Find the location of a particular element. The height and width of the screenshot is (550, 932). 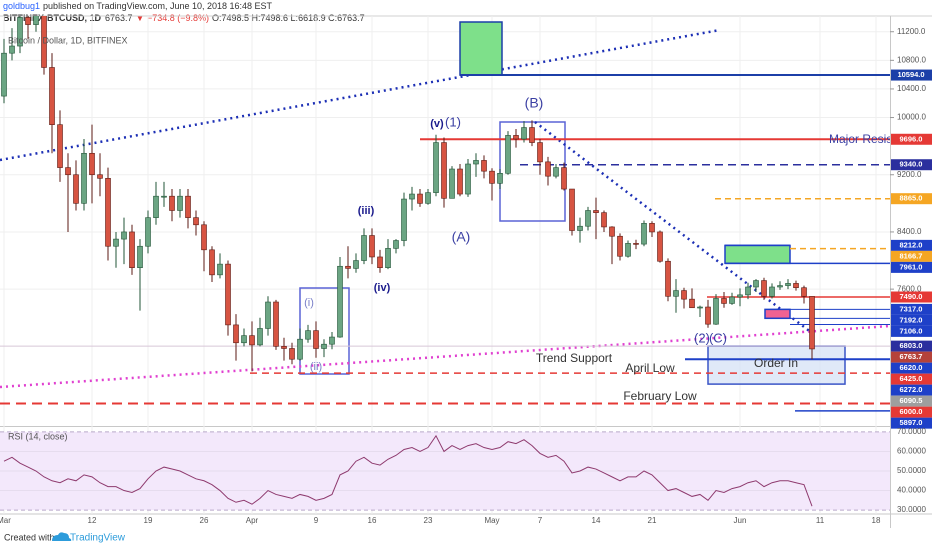

chart-legend: Bitcoin / Dollar, 1D, BITFINEX is located at coordinates (68, 40).